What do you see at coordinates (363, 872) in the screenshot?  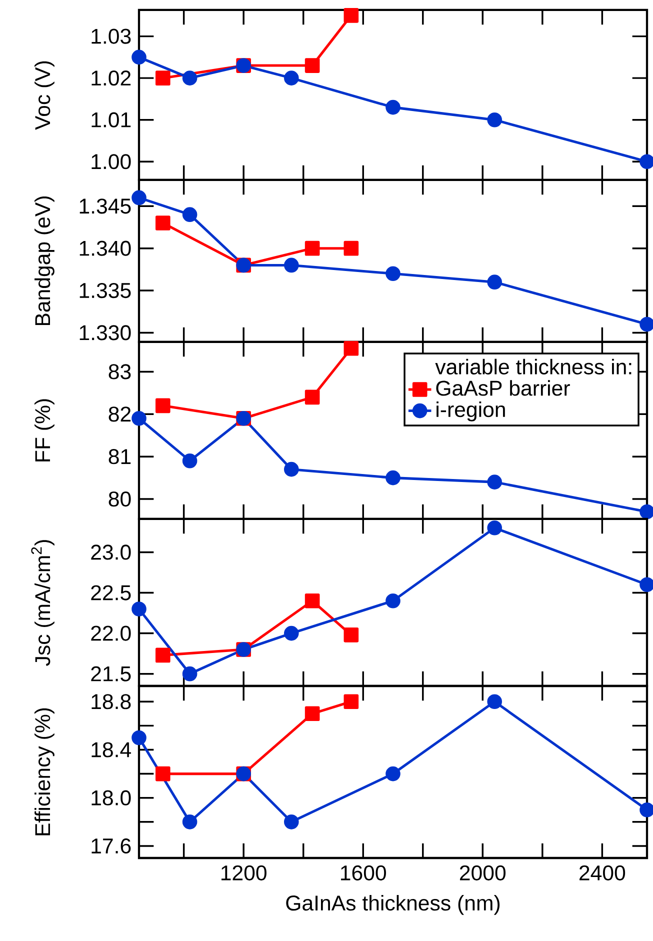 I see `x-tick-label: 1600` at bounding box center [363, 872].